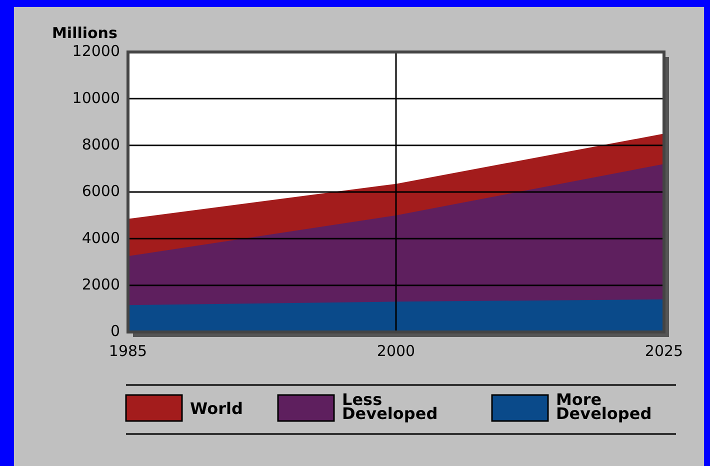 The image size is (710, 466). I want to click on y-tick-label: 4000, so click(101, 237).